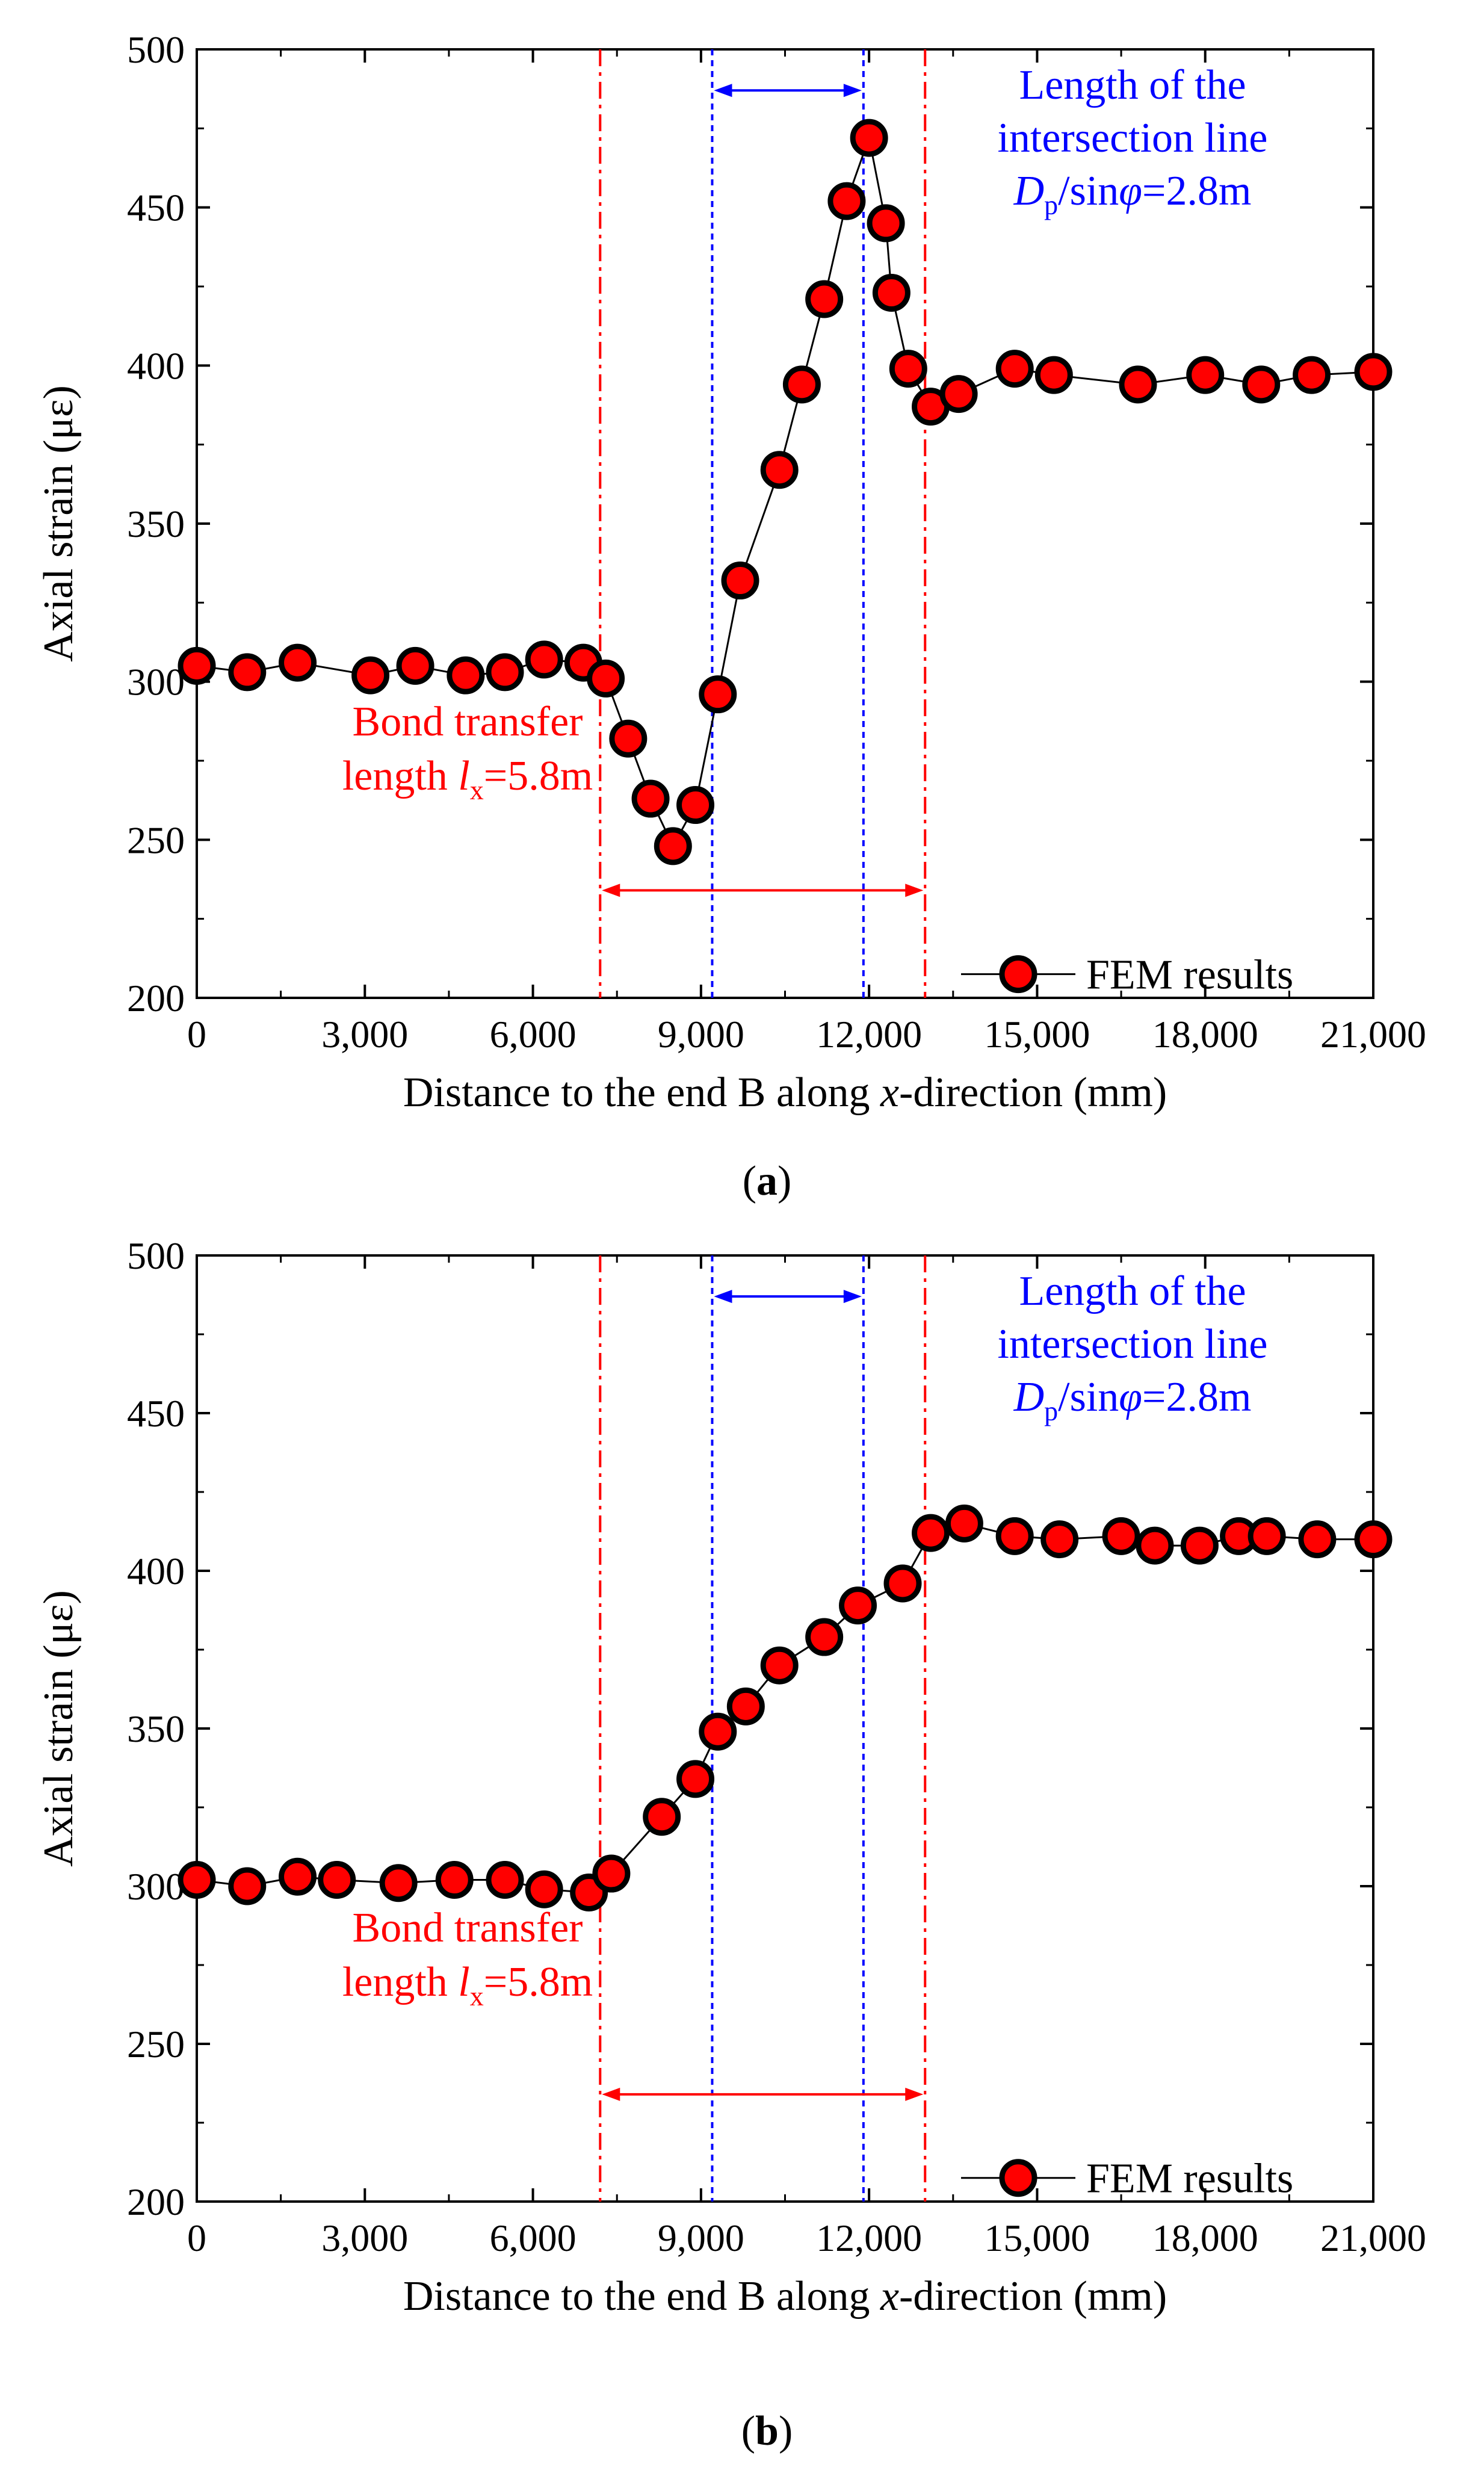 The width and height of the screenshot is (1484, 2479). What do you see at coordinates (1132, 138) in the screenshot?
I see `intersection-label-line2: intersection line` at bounding box center [1132, 138].